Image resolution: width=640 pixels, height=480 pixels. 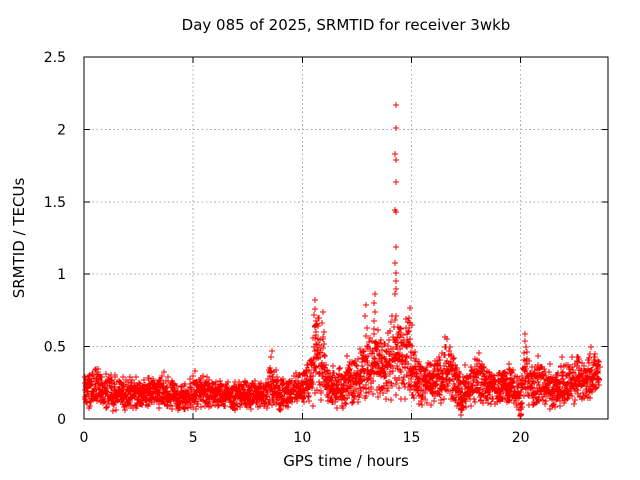 What do you see at coordinates (55, 58) in the screenshot?
I see `y-tick-label: 2.5` at bounding box center [55, 58].